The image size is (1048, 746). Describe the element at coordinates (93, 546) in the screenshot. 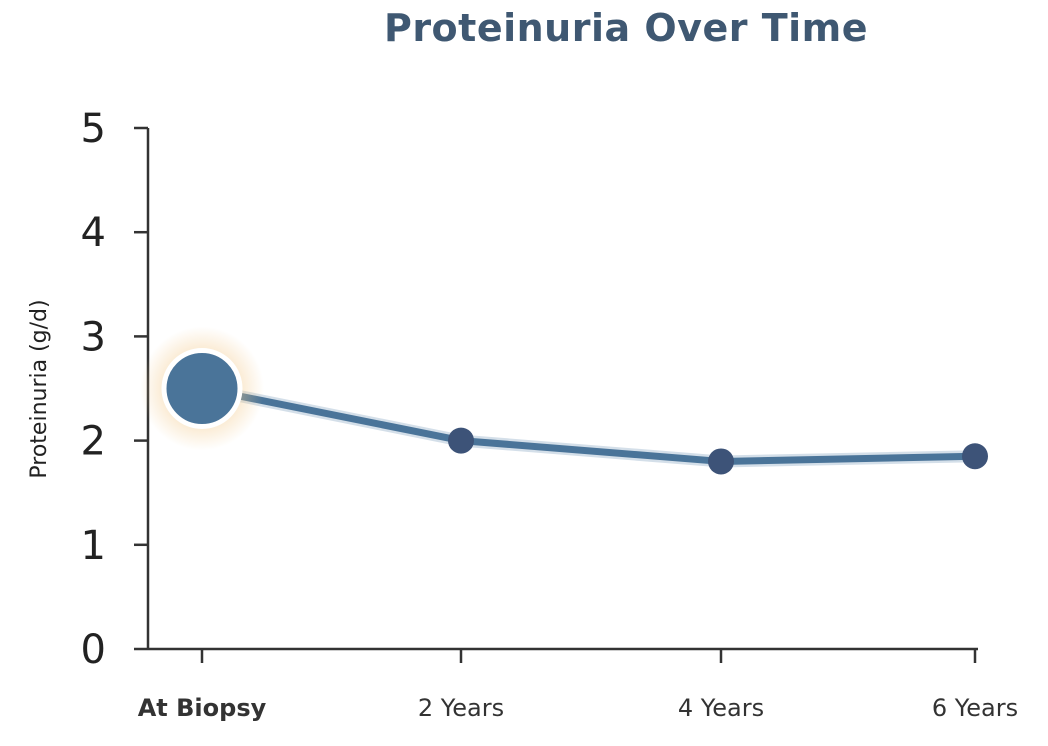

I see `y-tick-label: 1` at that location.